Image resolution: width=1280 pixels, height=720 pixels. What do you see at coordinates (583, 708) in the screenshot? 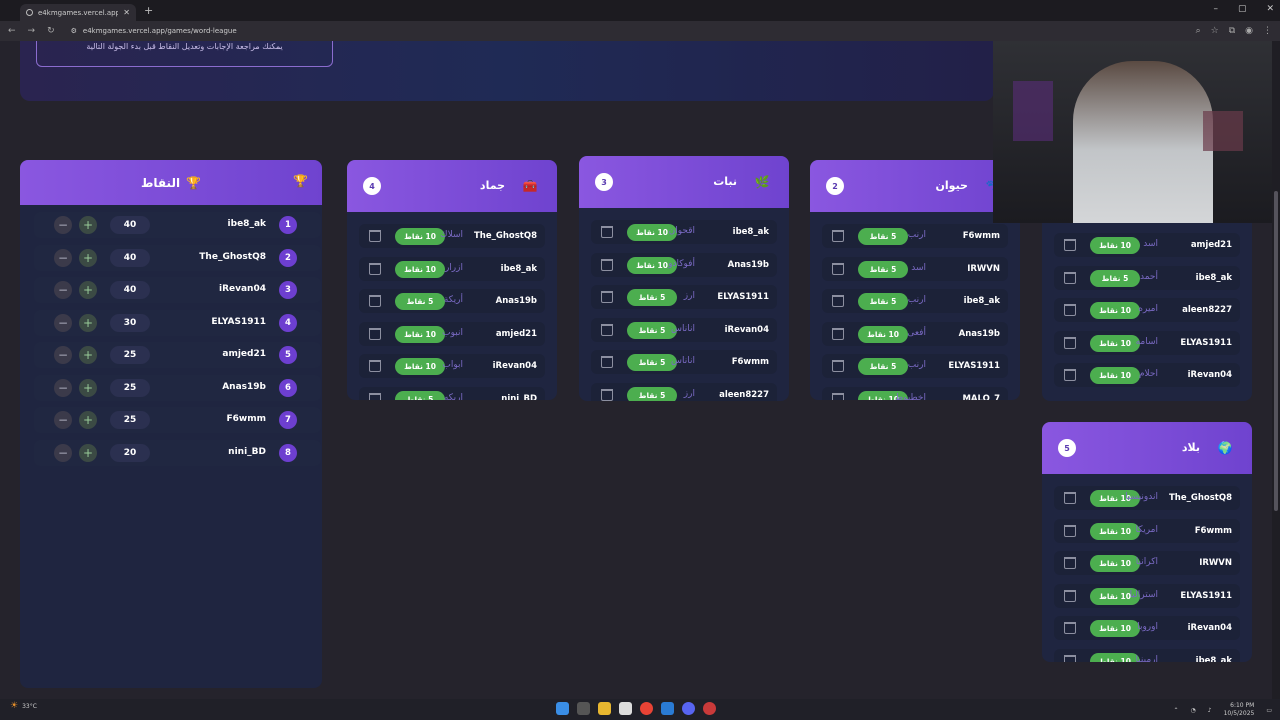
I see `task-view-icon` at bounding box center [583, 708].